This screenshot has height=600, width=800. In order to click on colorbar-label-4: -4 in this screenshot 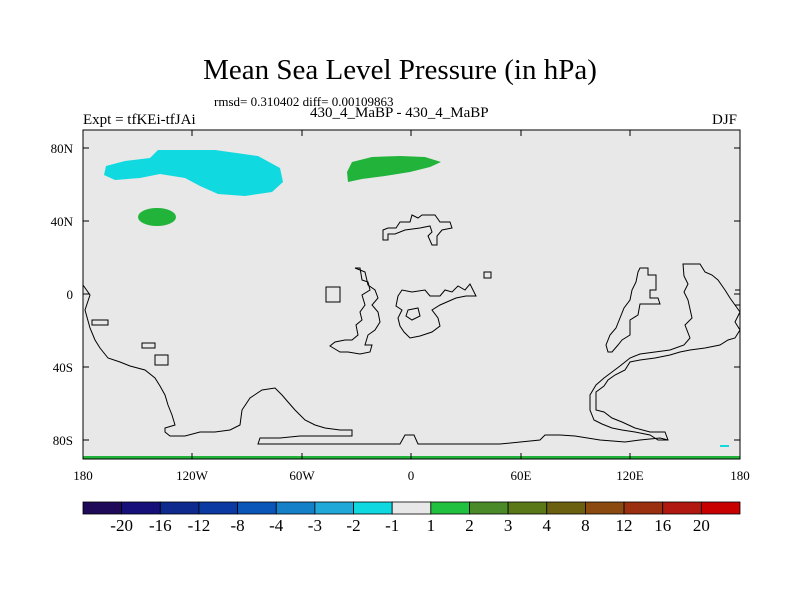, I will do `click(276, 525)`.